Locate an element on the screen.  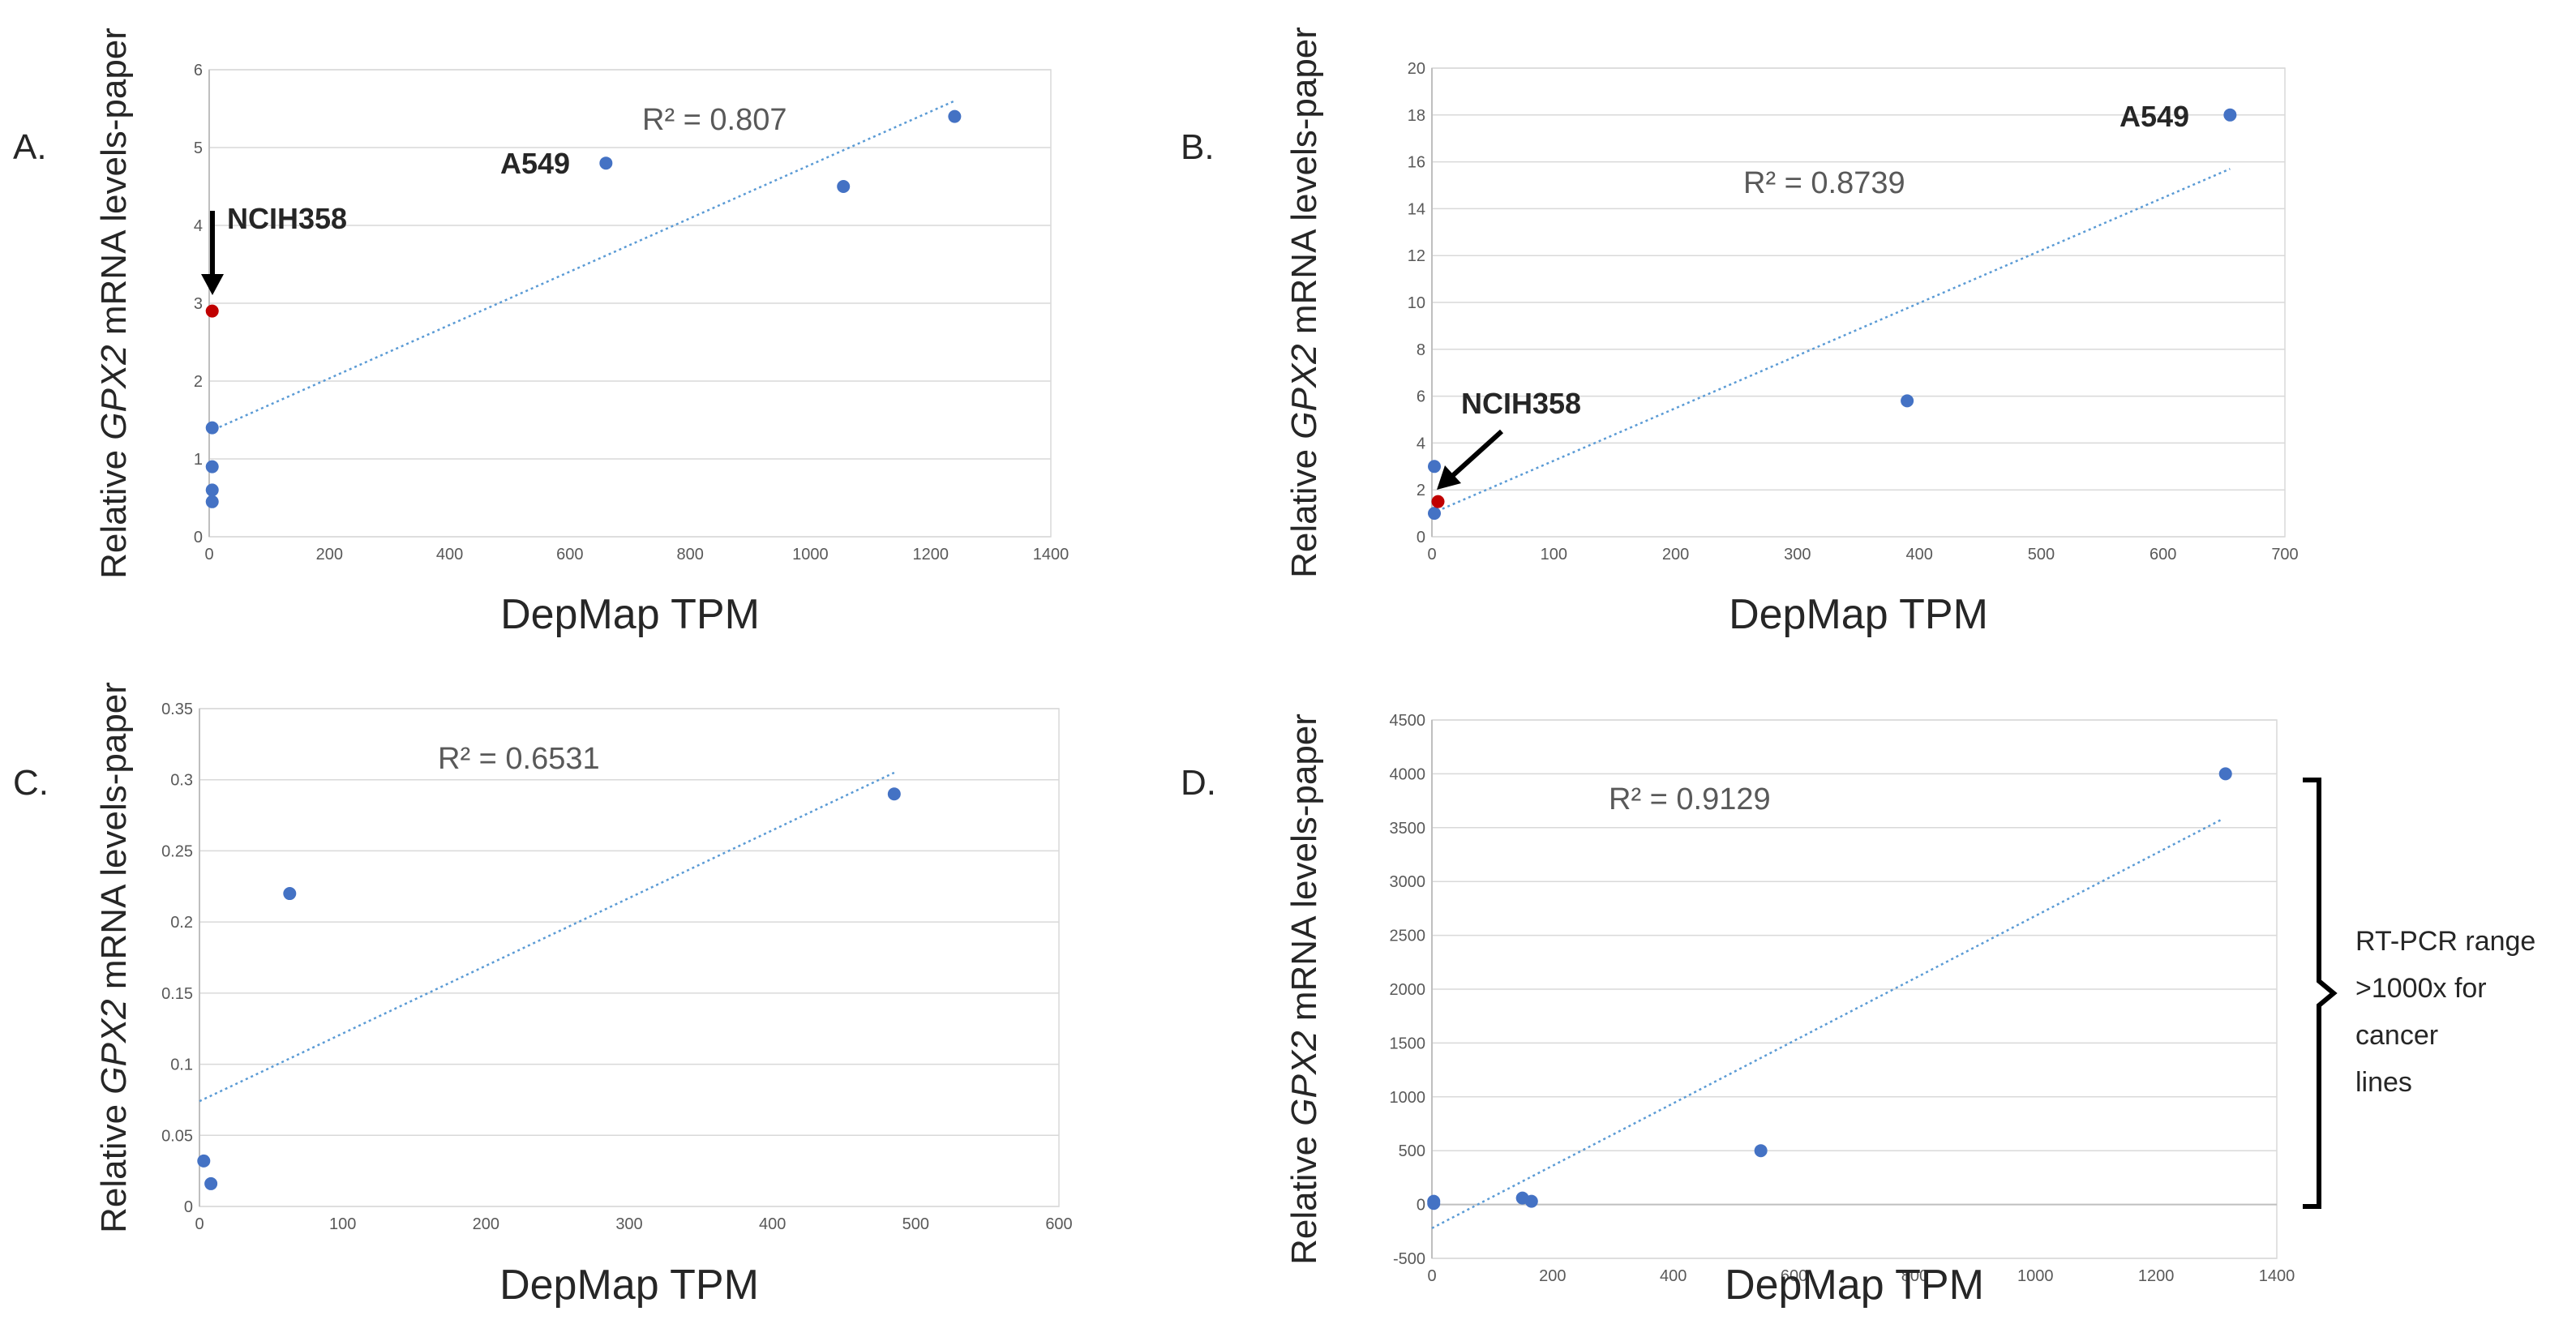
panel-label-c: C. is located at coordinates (31, 783).